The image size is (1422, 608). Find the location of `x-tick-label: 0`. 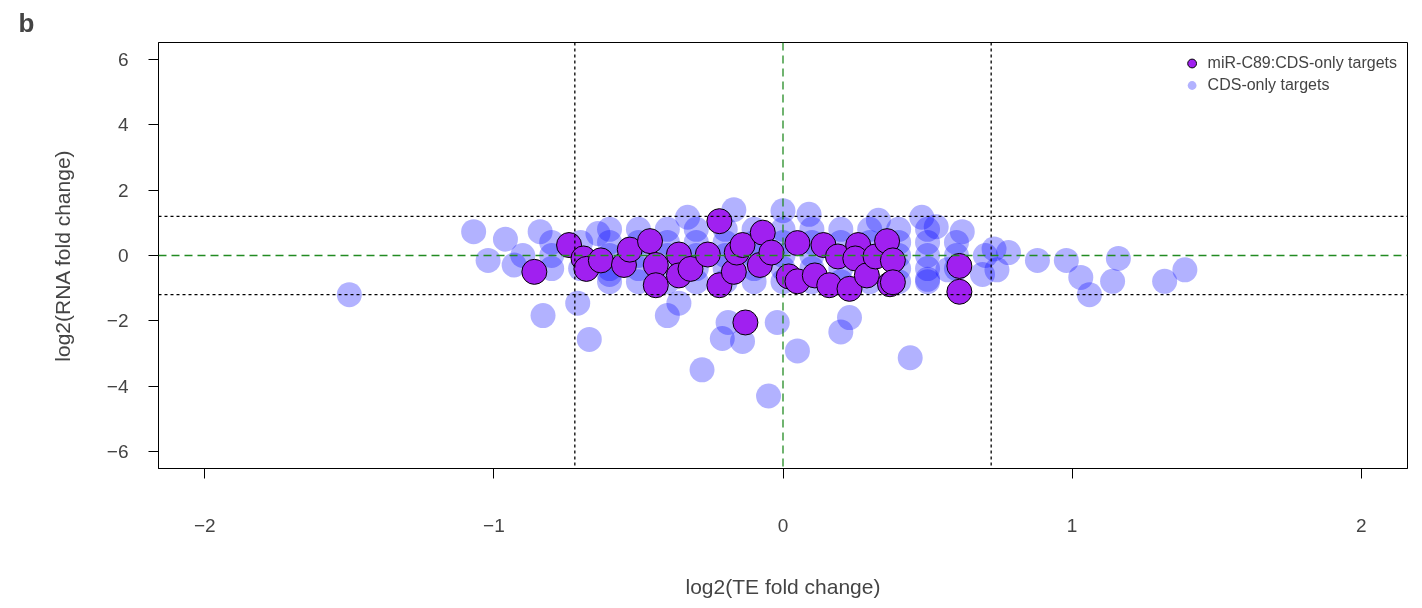

x-tick-label: 0 is located at coordinates (783, 525).